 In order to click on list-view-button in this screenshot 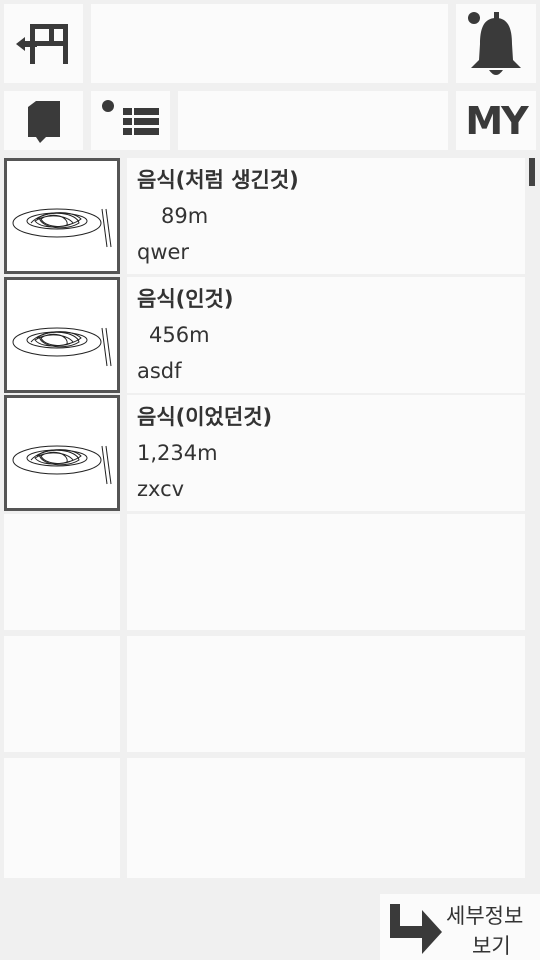, I will do `click(130, 120)`.